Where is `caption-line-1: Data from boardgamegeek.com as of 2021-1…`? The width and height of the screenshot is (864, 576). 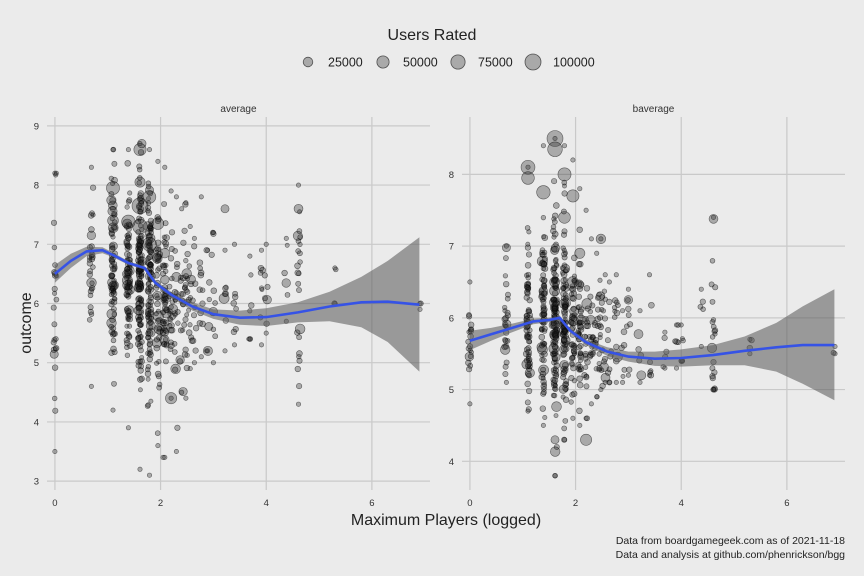
caption-line-1: Data from boardgamegeek.com as of 2021-1… is located at coordinates (730, 541).